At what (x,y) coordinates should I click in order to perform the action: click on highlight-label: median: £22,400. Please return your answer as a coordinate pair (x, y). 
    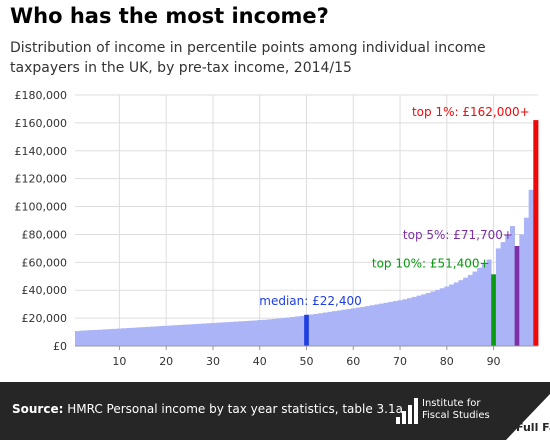
    Looking at the image, I should click on (310, 301).